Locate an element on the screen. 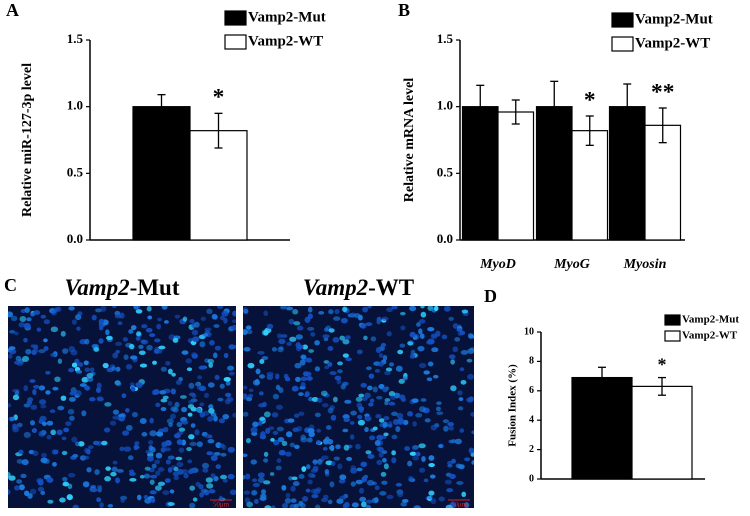 This screenshot has height=516, width=750. image-title: Vamp2-WT is located at coordinates (358, 287).